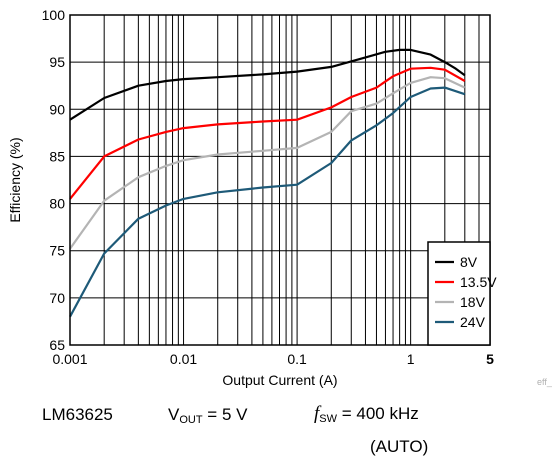  What do you see at coordinates (77, 414) in the screenshot?
I see `device-name: LM63625` at bounding box center [77, 414].